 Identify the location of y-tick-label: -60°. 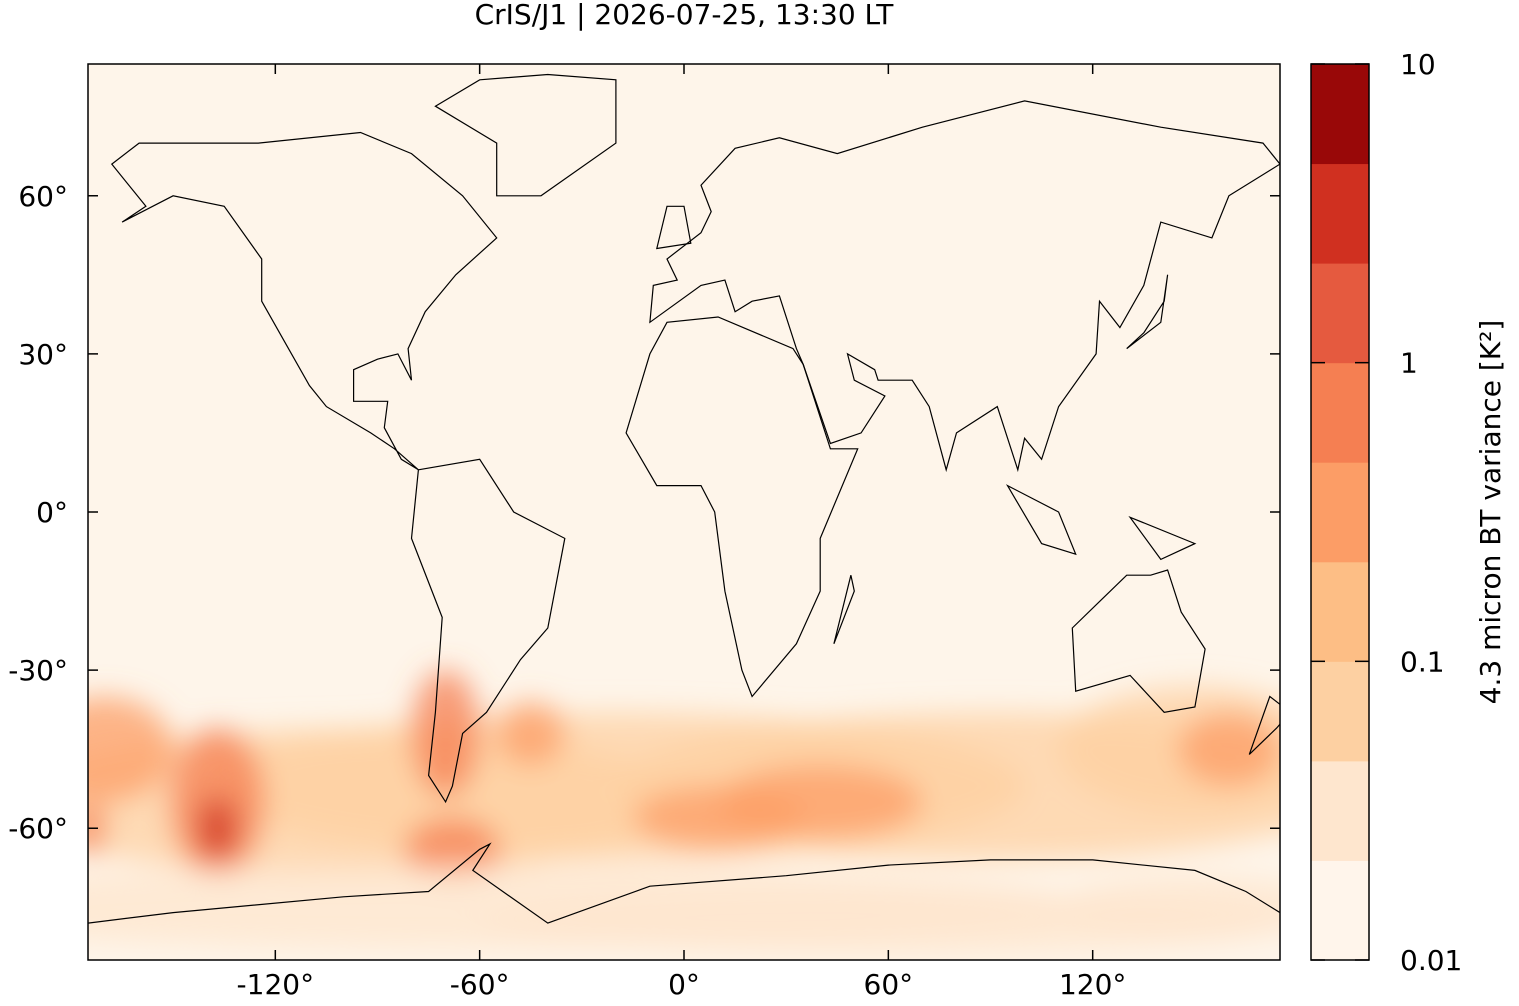
(38, 828).